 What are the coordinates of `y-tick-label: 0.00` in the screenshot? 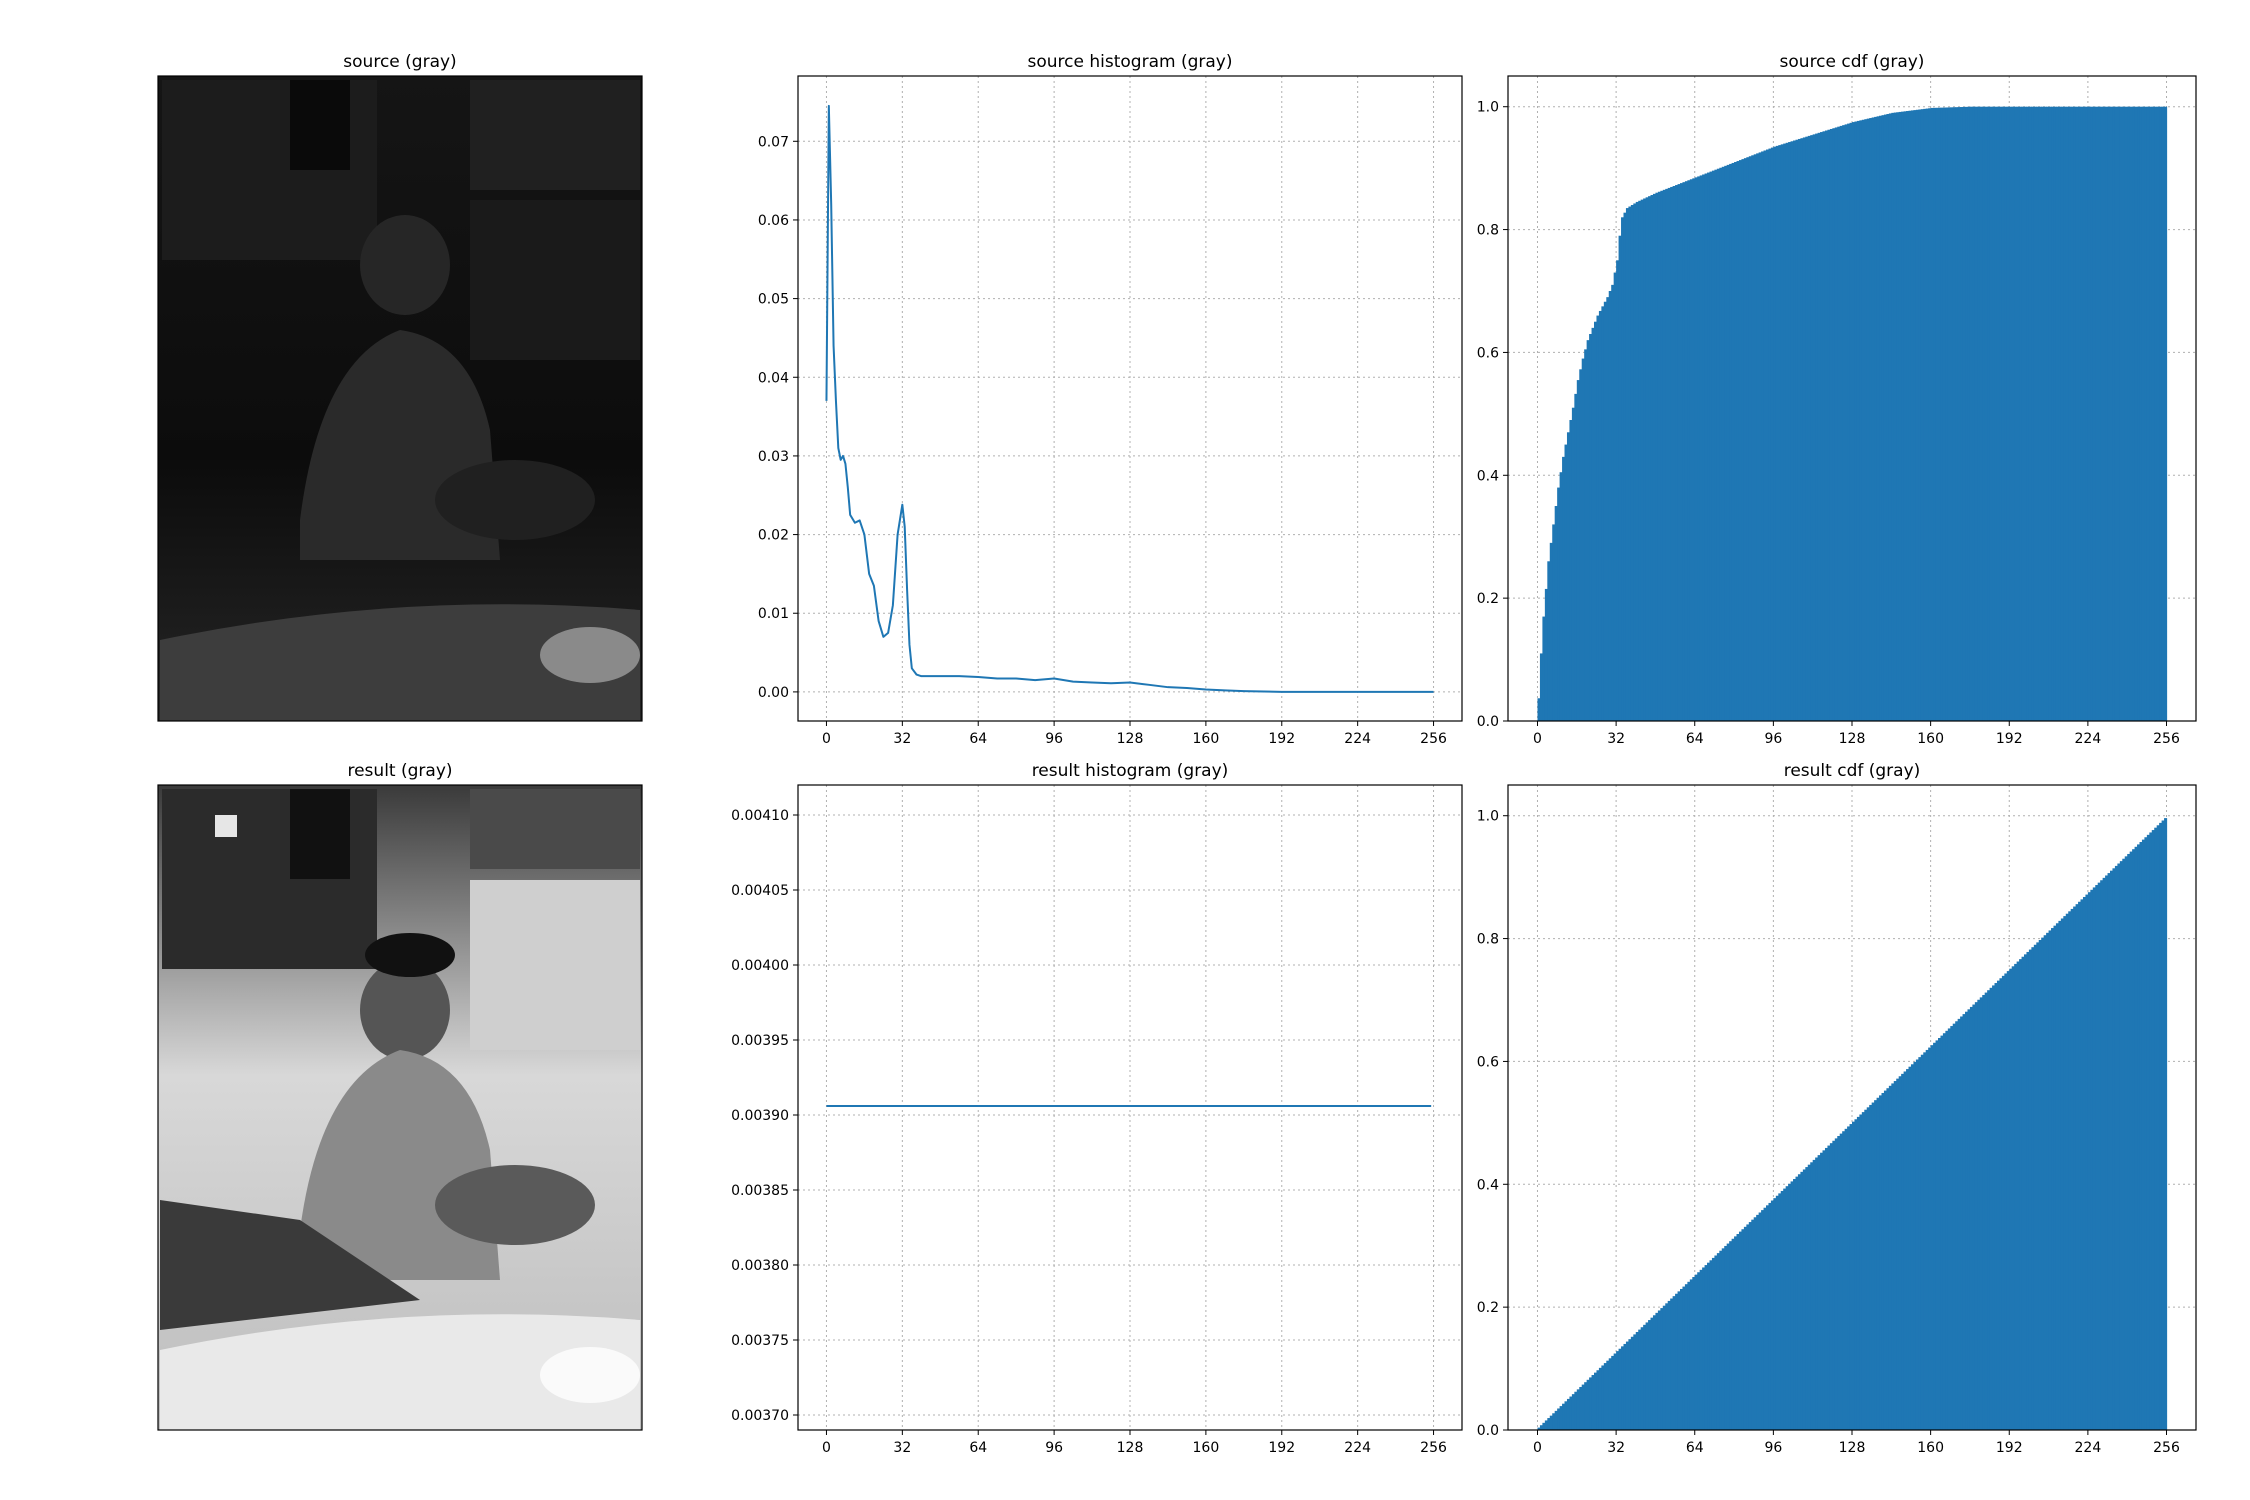 It's located at (773, 693).